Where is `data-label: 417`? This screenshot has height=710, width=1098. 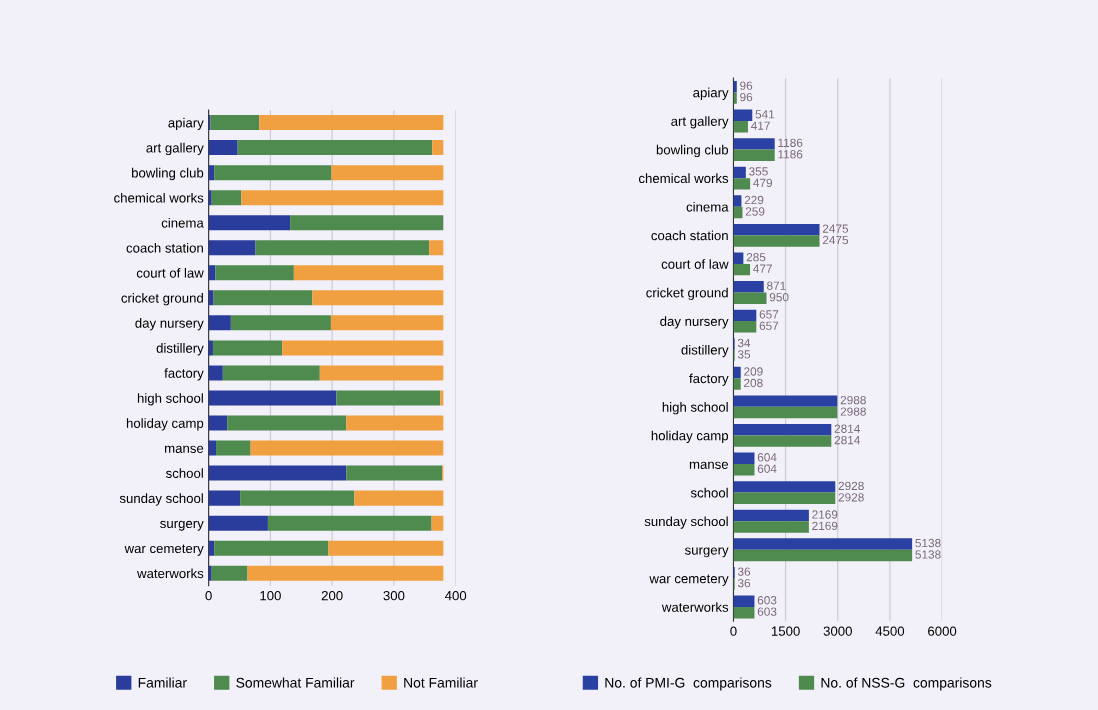
data-label: 417 is located at coordinates (760, 125).